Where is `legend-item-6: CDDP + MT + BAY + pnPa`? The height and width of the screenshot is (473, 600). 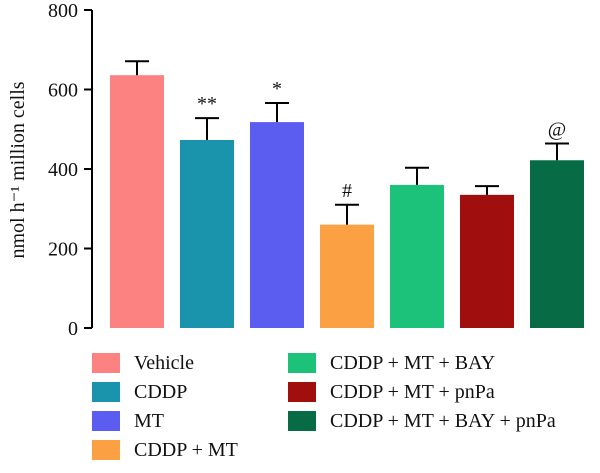
legend-item-6: CDDP + MT + BAY + pnPa is located at coordinates (422, 421).